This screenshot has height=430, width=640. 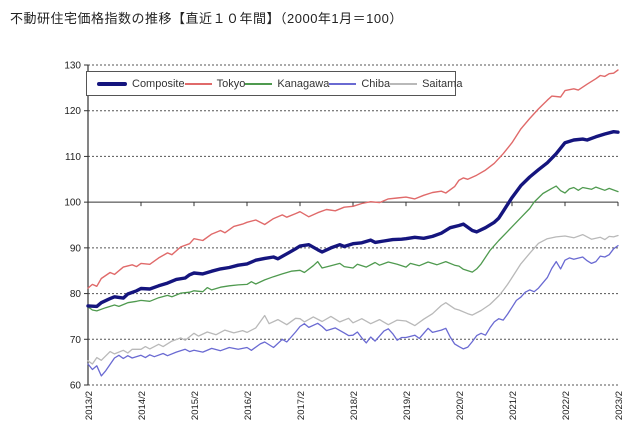 What do you see at coordinates (195, 405) in the screenshot?
I see `x-tick-label: 2015/2` at bounding box center [195, 405].